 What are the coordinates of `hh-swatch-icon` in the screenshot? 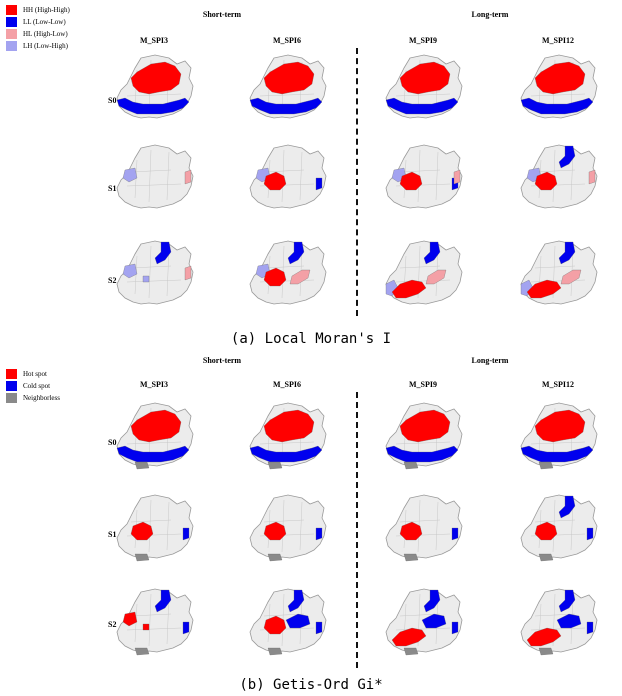 It's located at (11, 10).